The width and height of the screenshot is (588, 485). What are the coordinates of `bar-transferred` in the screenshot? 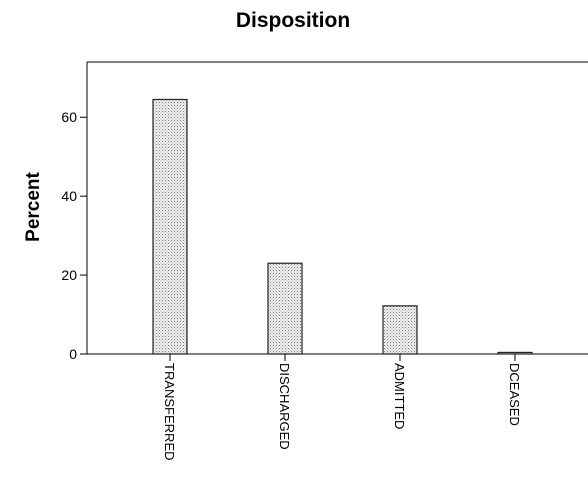 It's located at (170, 226).